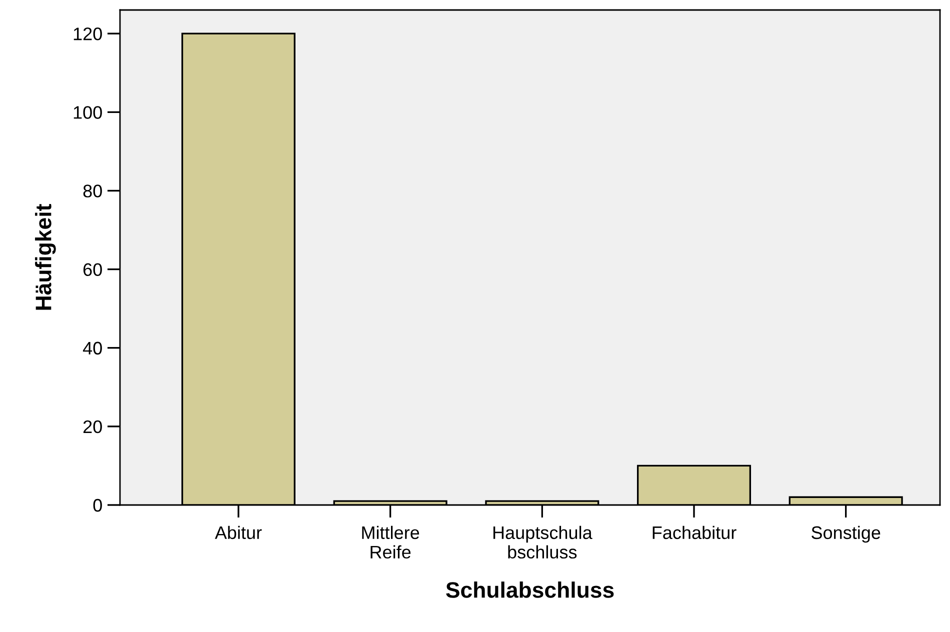  What do you see at coordinates (846, 534) in the screenshot?
I see `x-tick-label: Sonstige` at bounding box center [846, 534].